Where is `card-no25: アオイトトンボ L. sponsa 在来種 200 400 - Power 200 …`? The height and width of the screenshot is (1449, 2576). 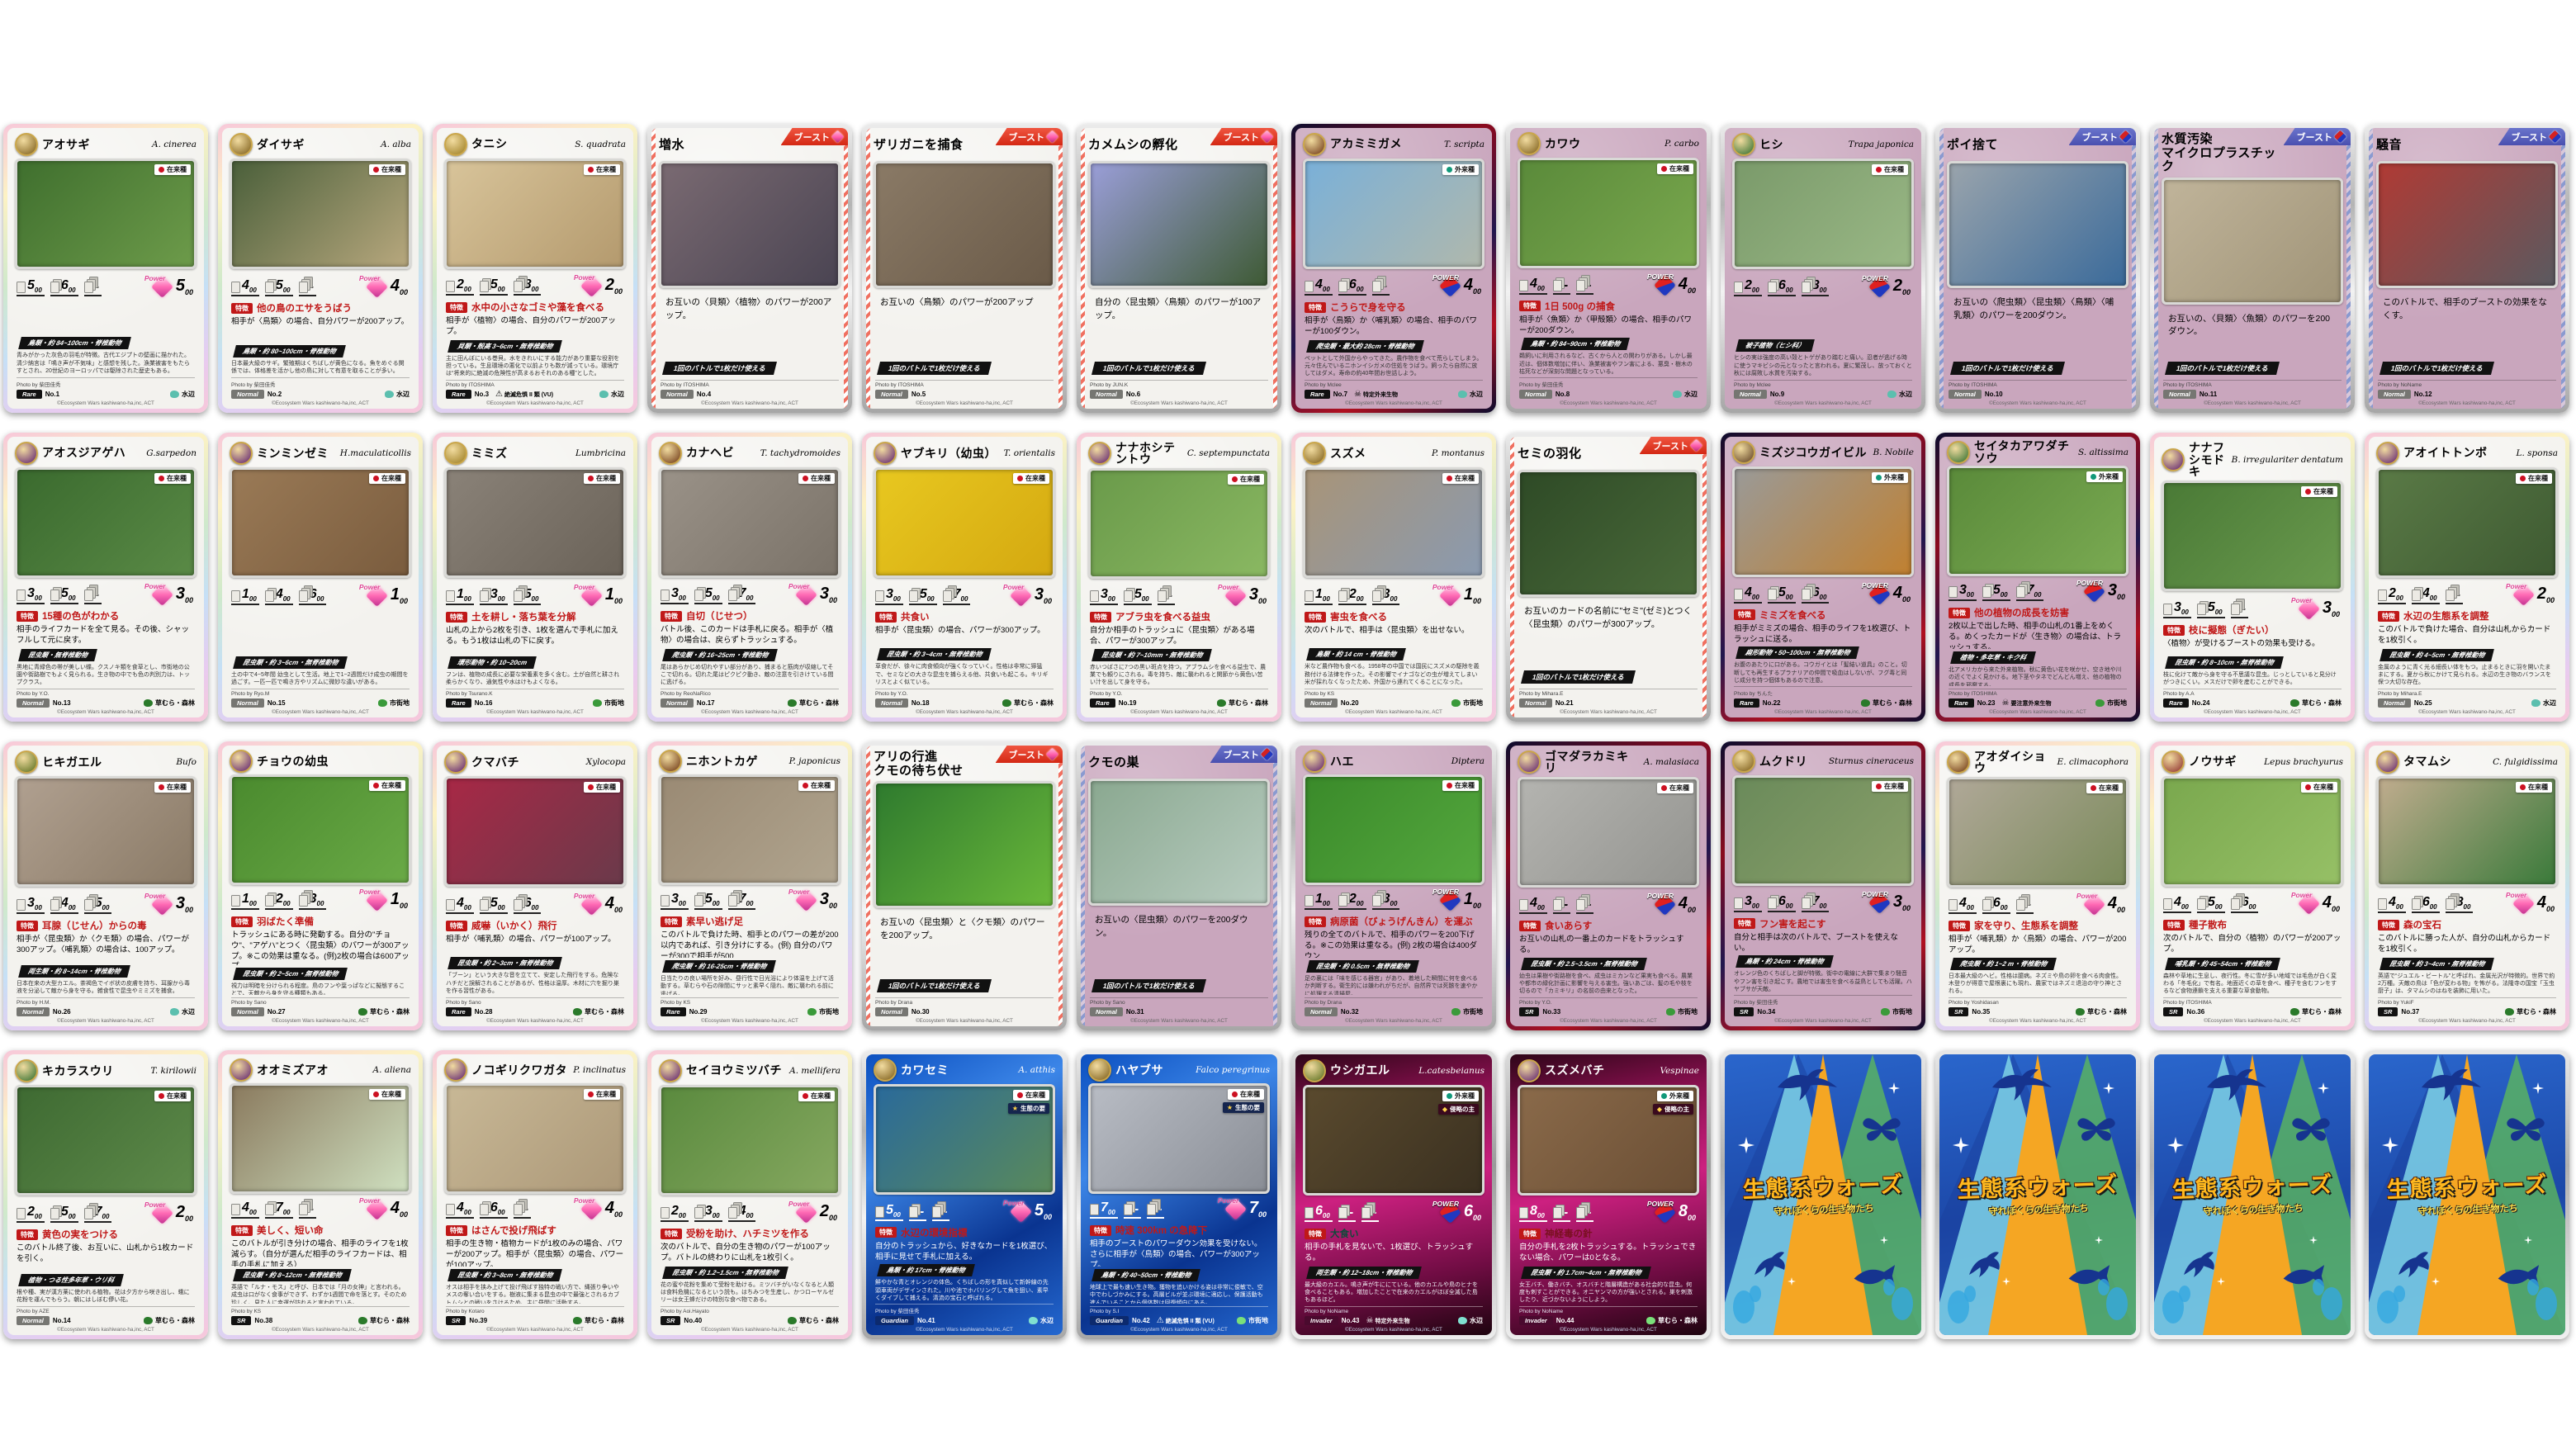 card-no25: アオイトトンボ L. sponsa 在来種 200 400 - Power 200 … is located at coordinates (2467, 577).